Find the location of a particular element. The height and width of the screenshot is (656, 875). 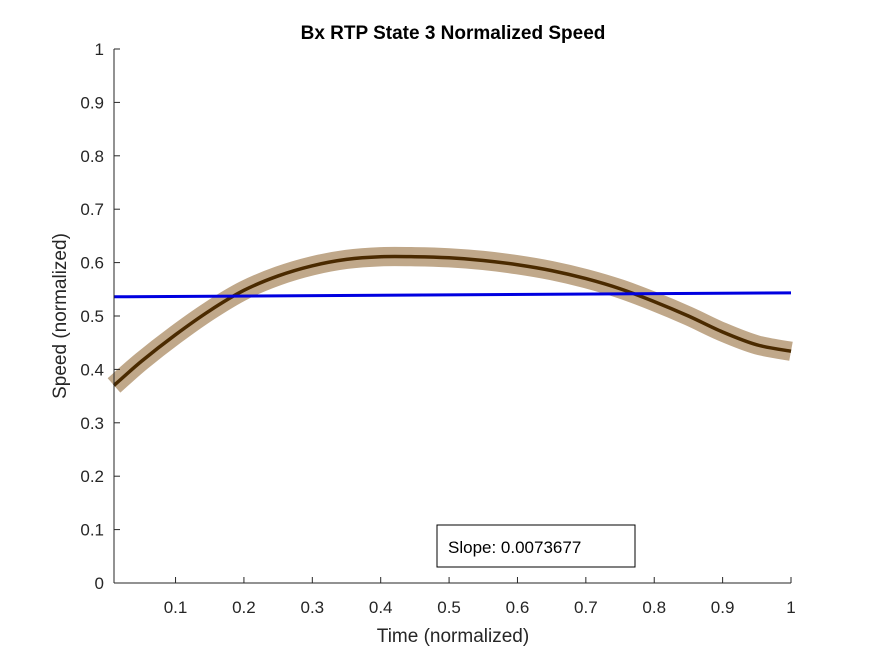

slope-annotation-box is located at coordinates (536, 546).